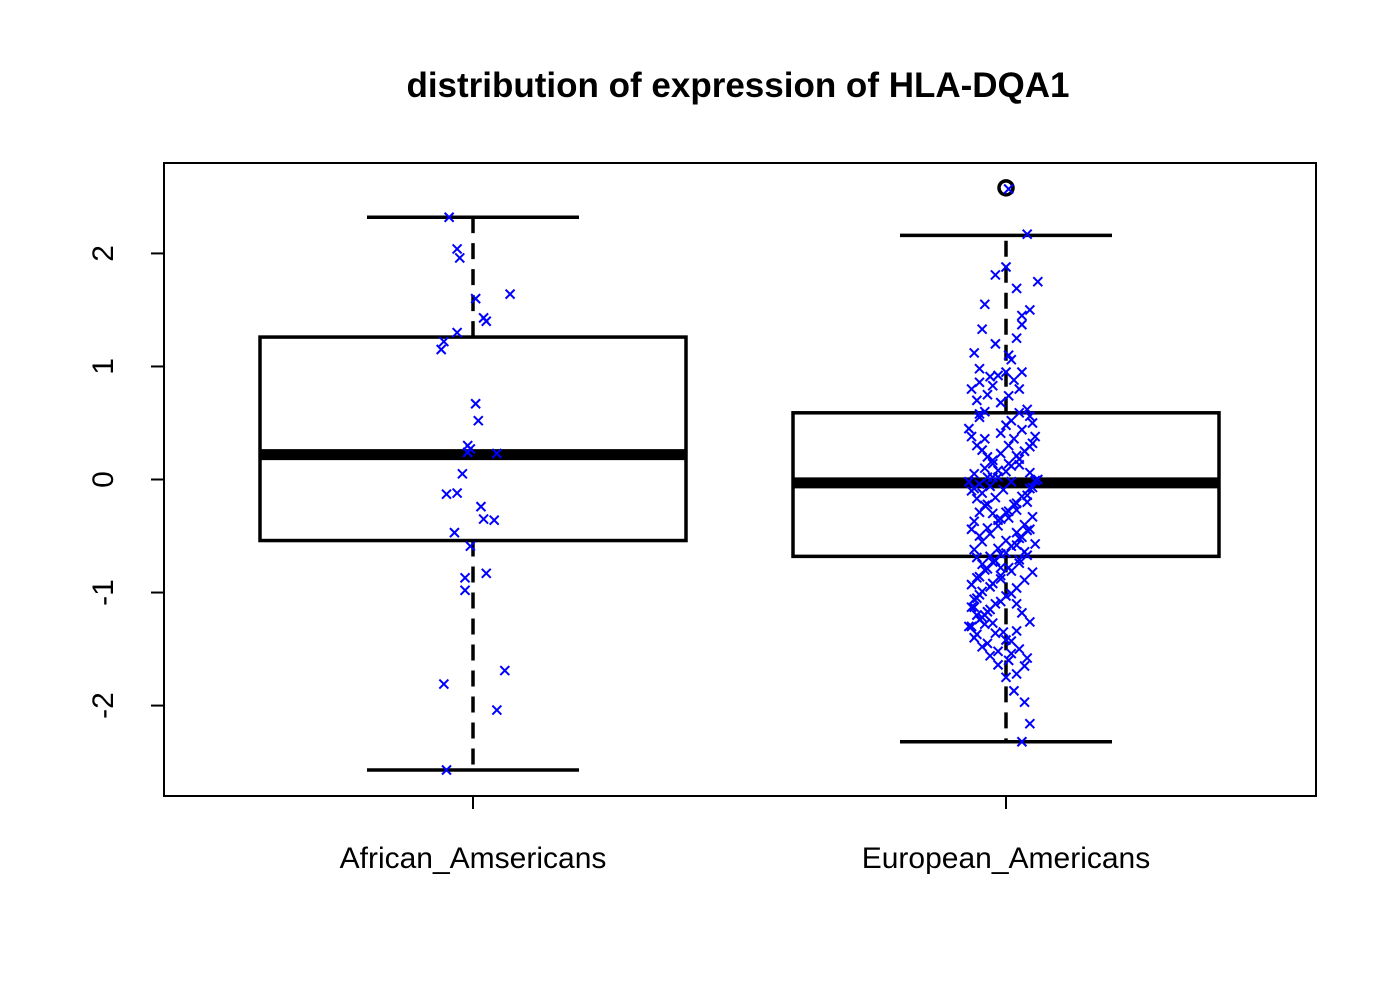 This screenshot has width=1400, height=1000. What do you see at coordinates (103, 253) in the screenshot?
I see `y-tick-label: 2` at bounding box center [103, 253].